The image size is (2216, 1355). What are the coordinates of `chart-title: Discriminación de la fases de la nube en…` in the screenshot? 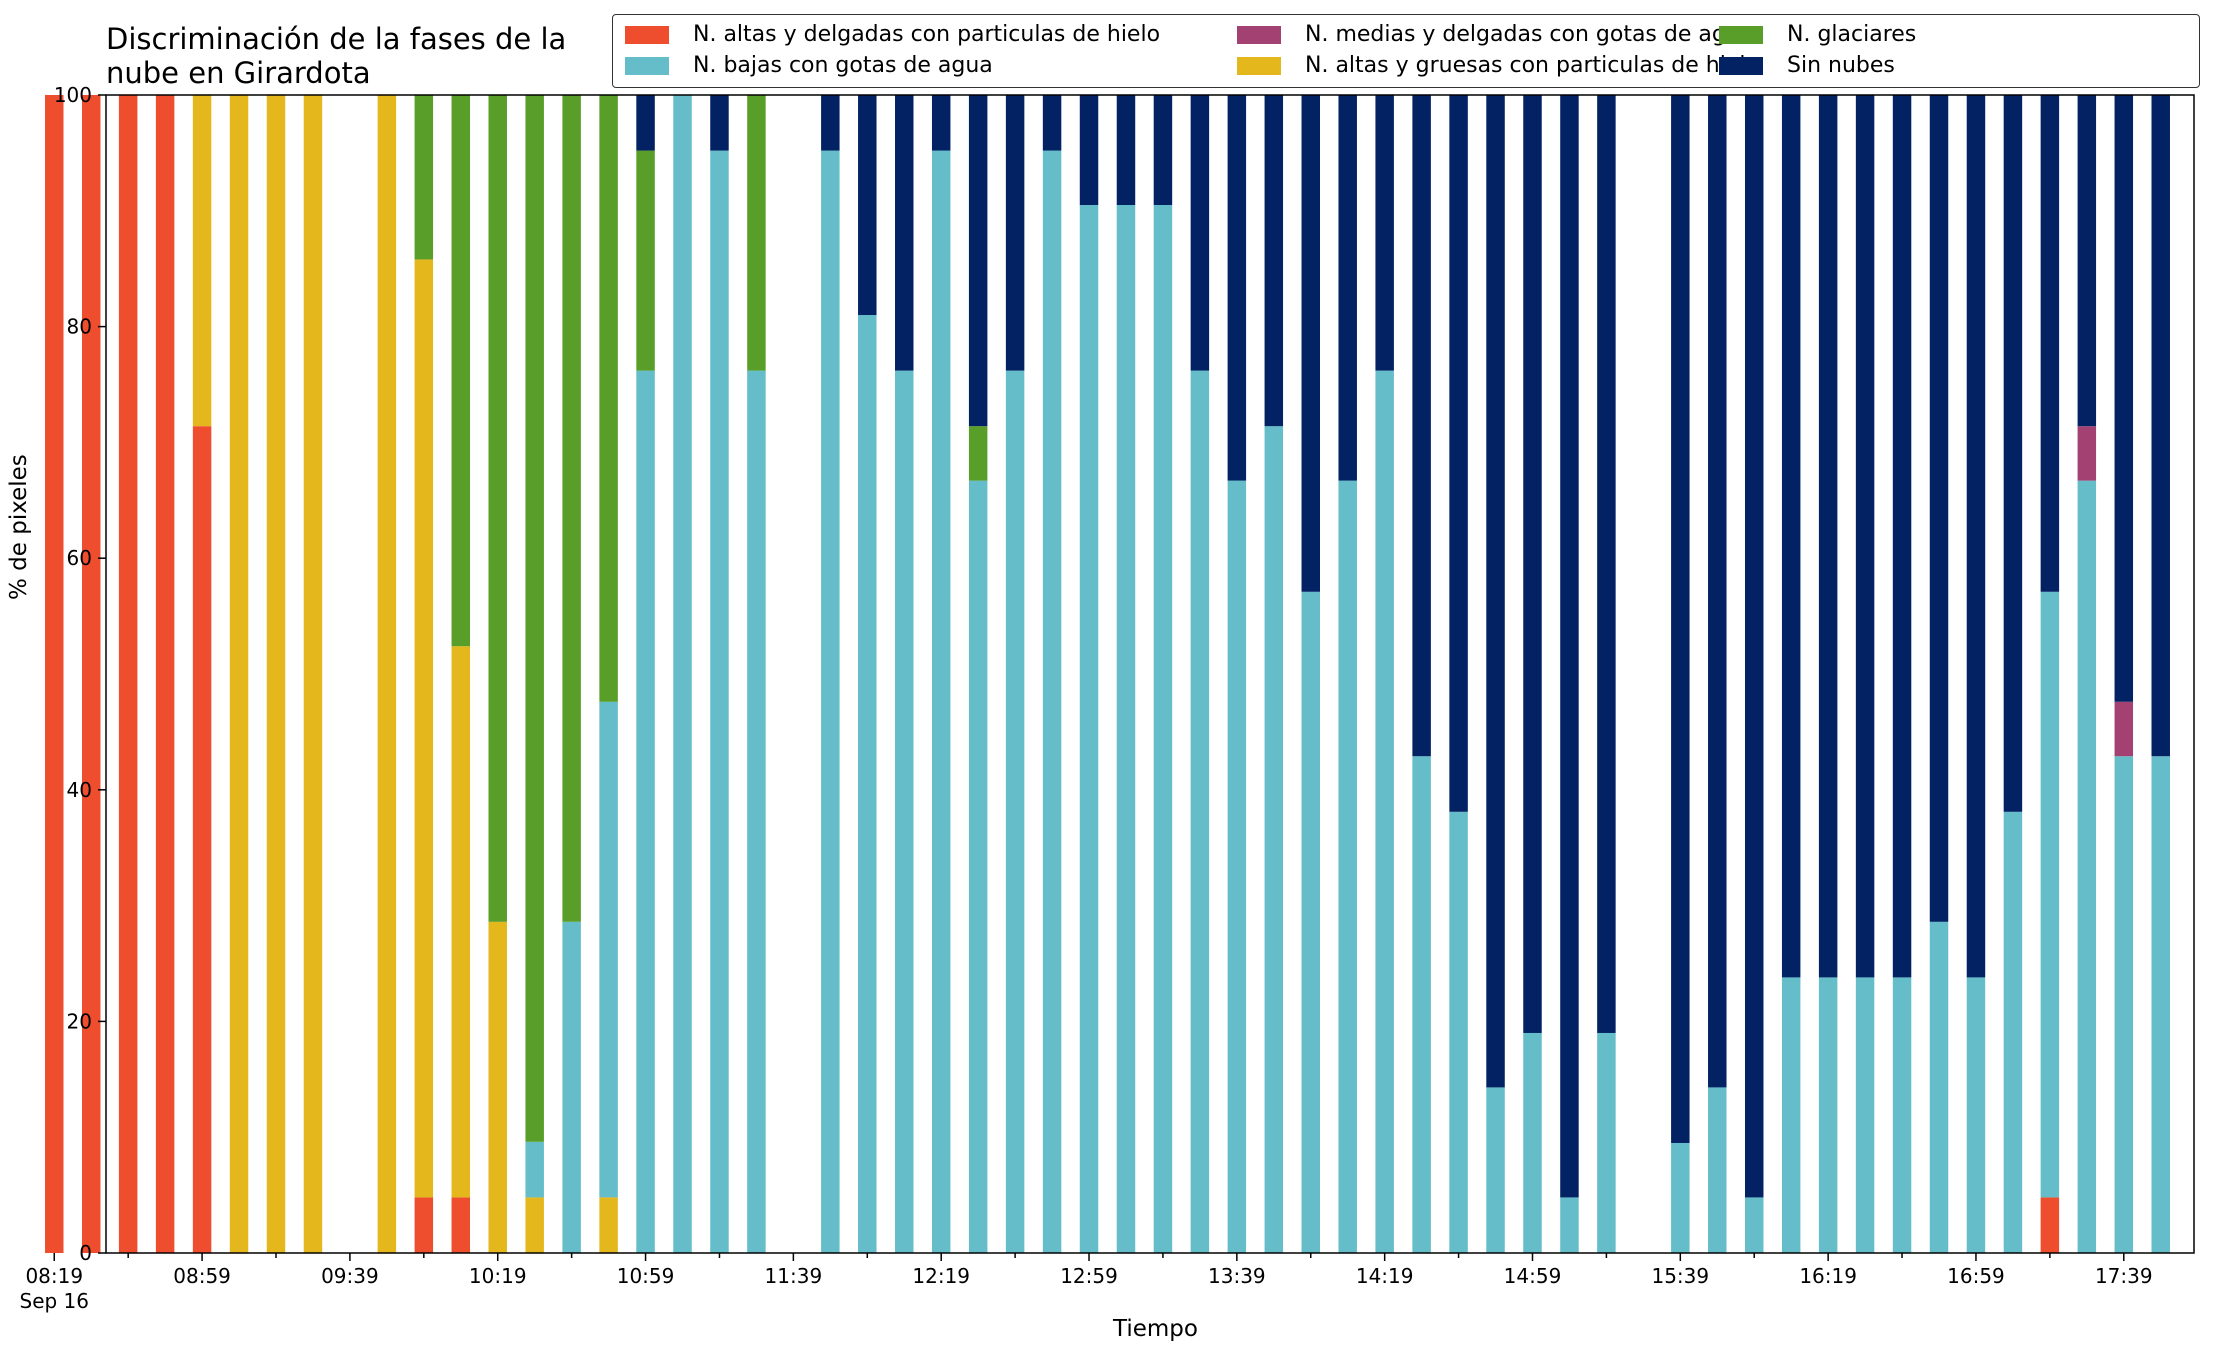 It's located at (386, 56).